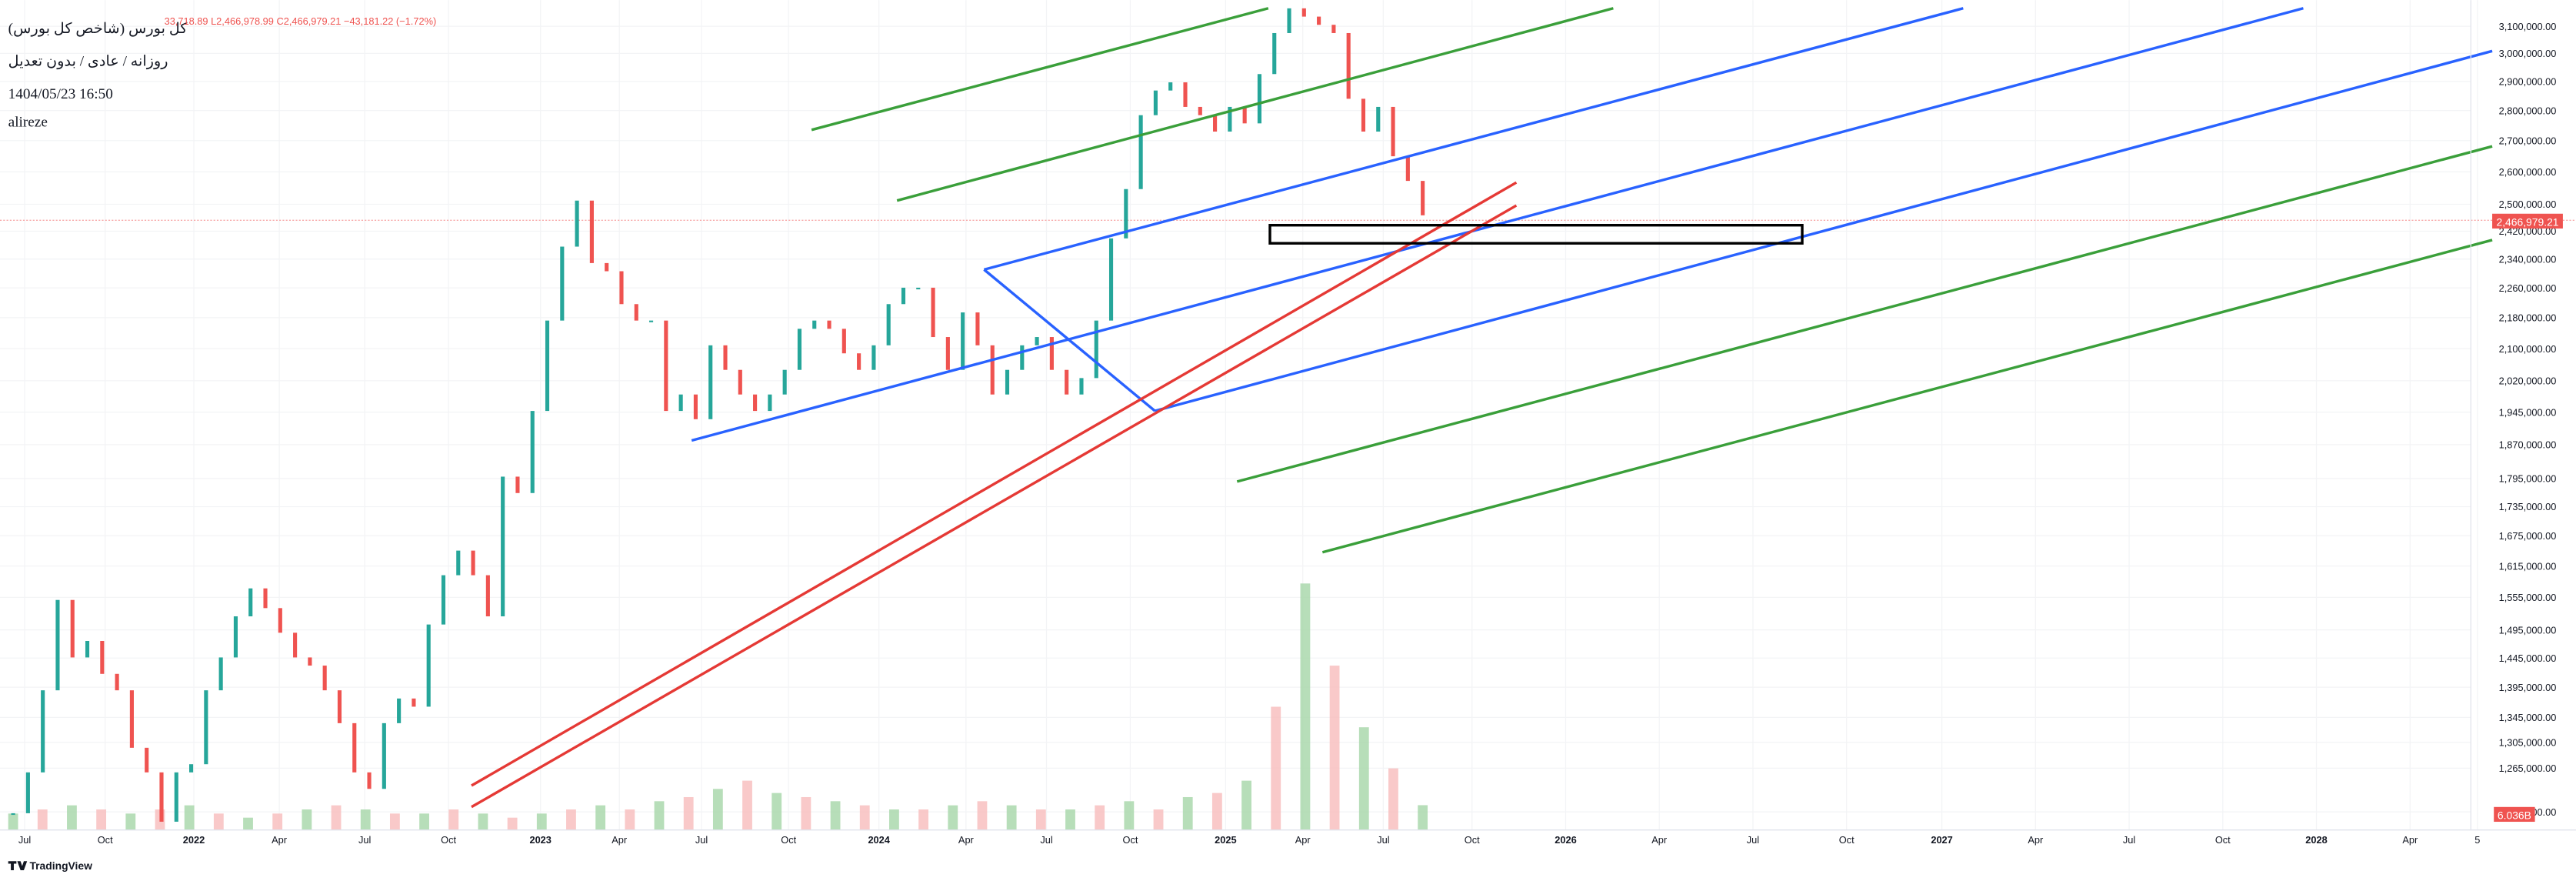 The height and width of the screenshot is (881, 2576). Describe the element at coordinates (540, 840) in the screenshot. I see `x-tick-label: 2023` at that location.